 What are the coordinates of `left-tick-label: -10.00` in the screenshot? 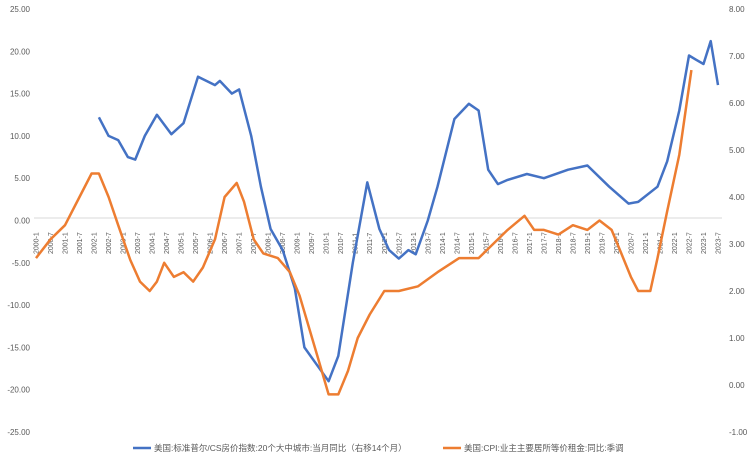 It's located at (18, 305).